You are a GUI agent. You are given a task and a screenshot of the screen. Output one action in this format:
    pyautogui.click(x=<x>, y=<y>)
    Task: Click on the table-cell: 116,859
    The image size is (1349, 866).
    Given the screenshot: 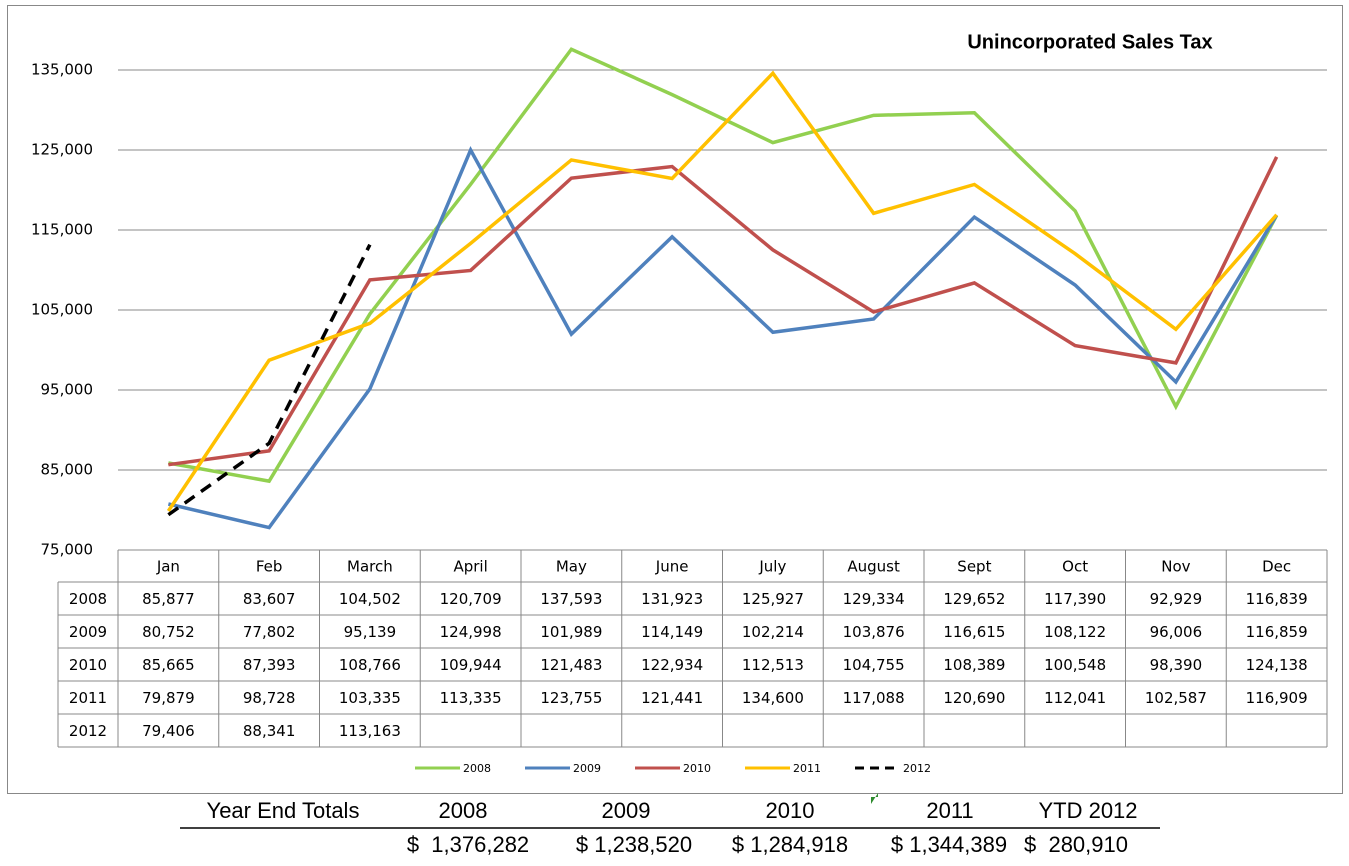 What is the action you would take?
    pyautogui.click(x=1277, y=632)
    